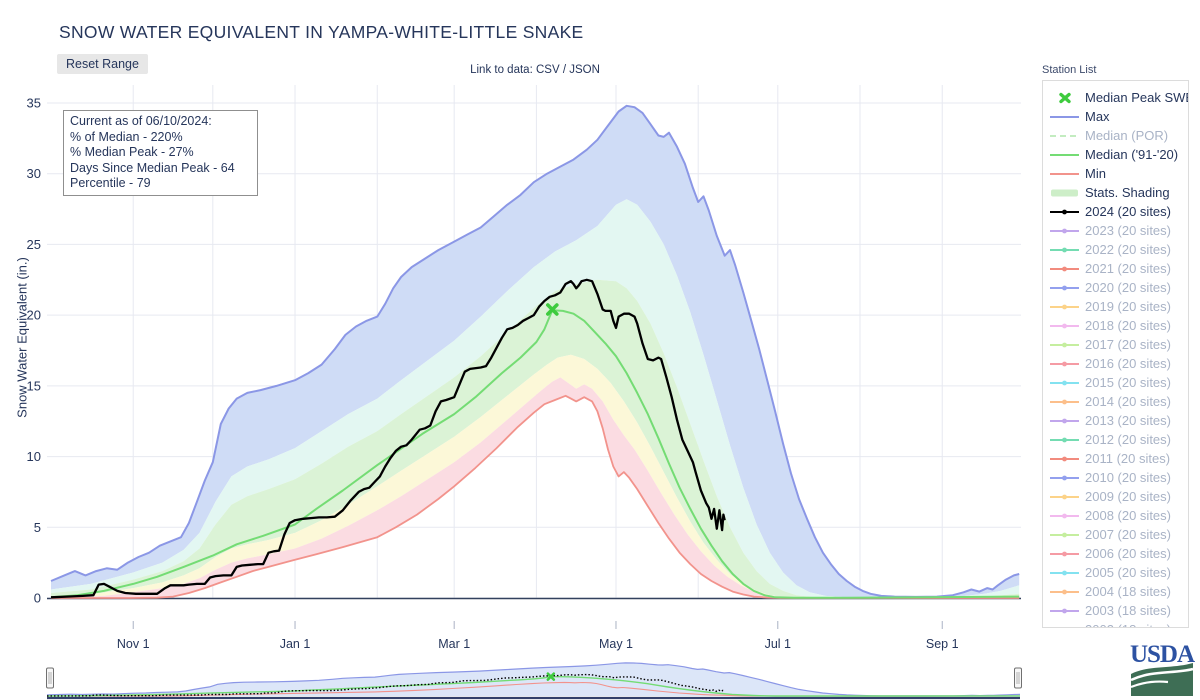  I want to click on legend-item-2005-20-sites: 2005 (20 sites), so click(1115, 572).